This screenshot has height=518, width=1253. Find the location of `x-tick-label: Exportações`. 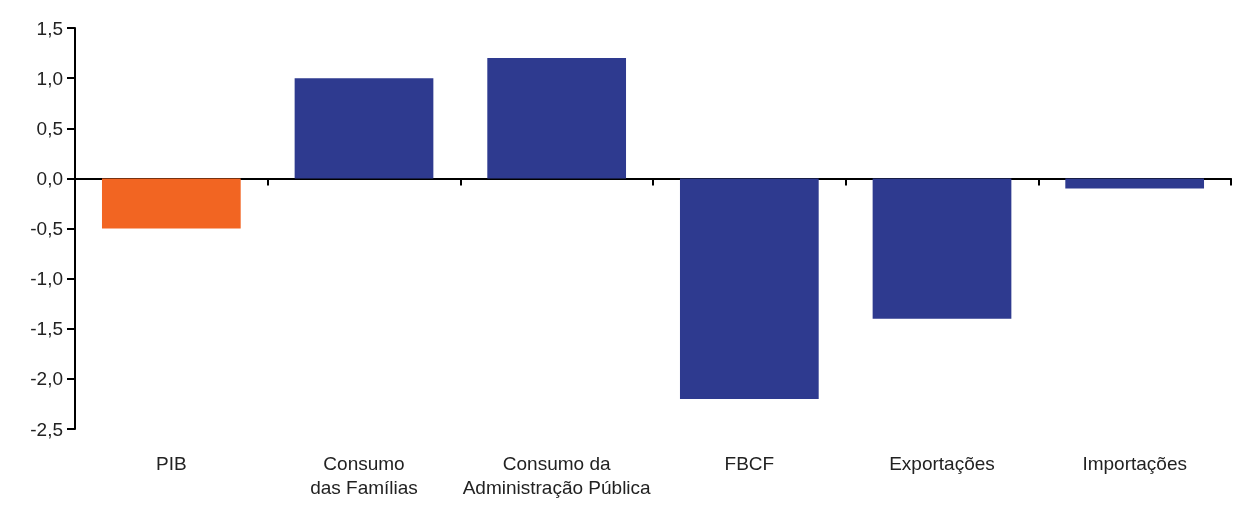

x-tick-label: Exportações is located at coordinates (942, 463).